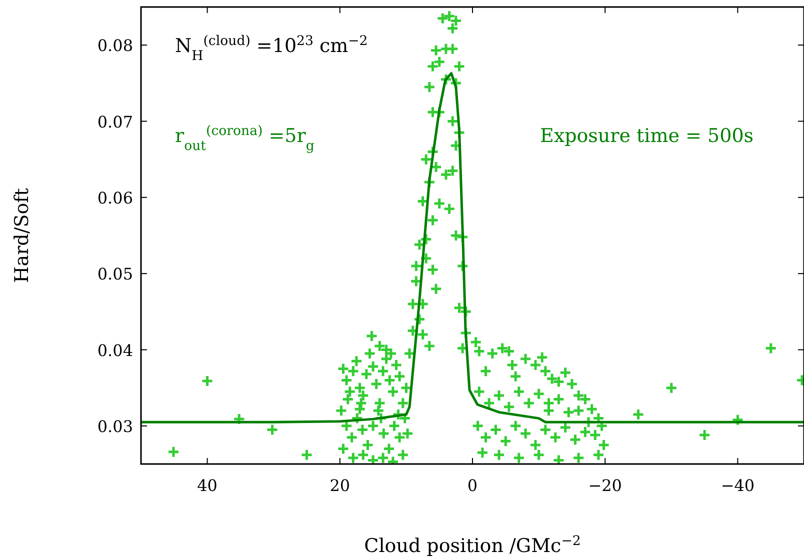 The width and height of the screenshot is (804, 558). What do you see at coordinates (115, 274) in the screenshot?
I see `y-tick-label: 0.05` at bounding box center [115, 274].